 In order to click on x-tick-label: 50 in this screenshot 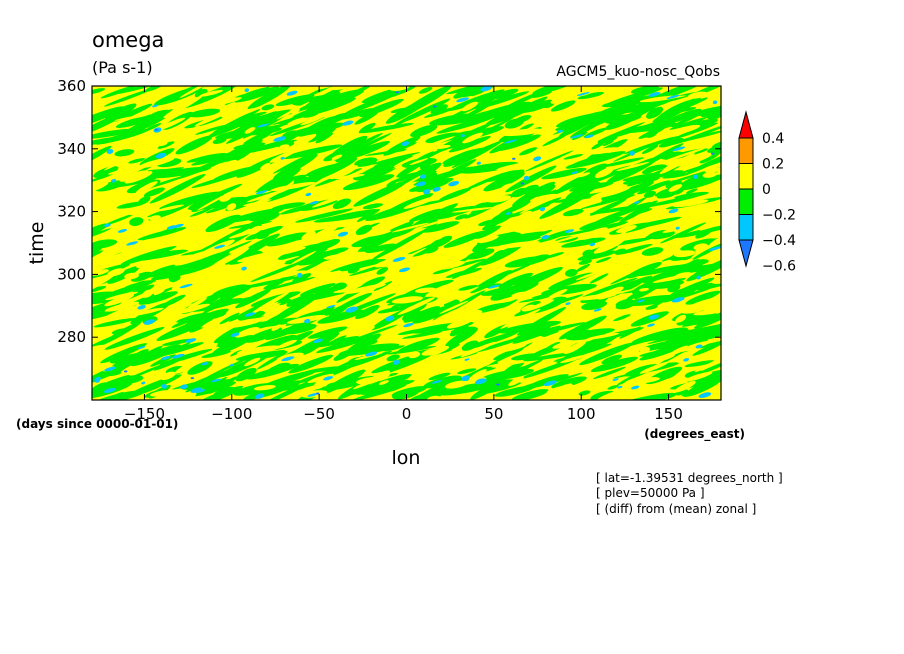, I will do `click(493, 414)`.